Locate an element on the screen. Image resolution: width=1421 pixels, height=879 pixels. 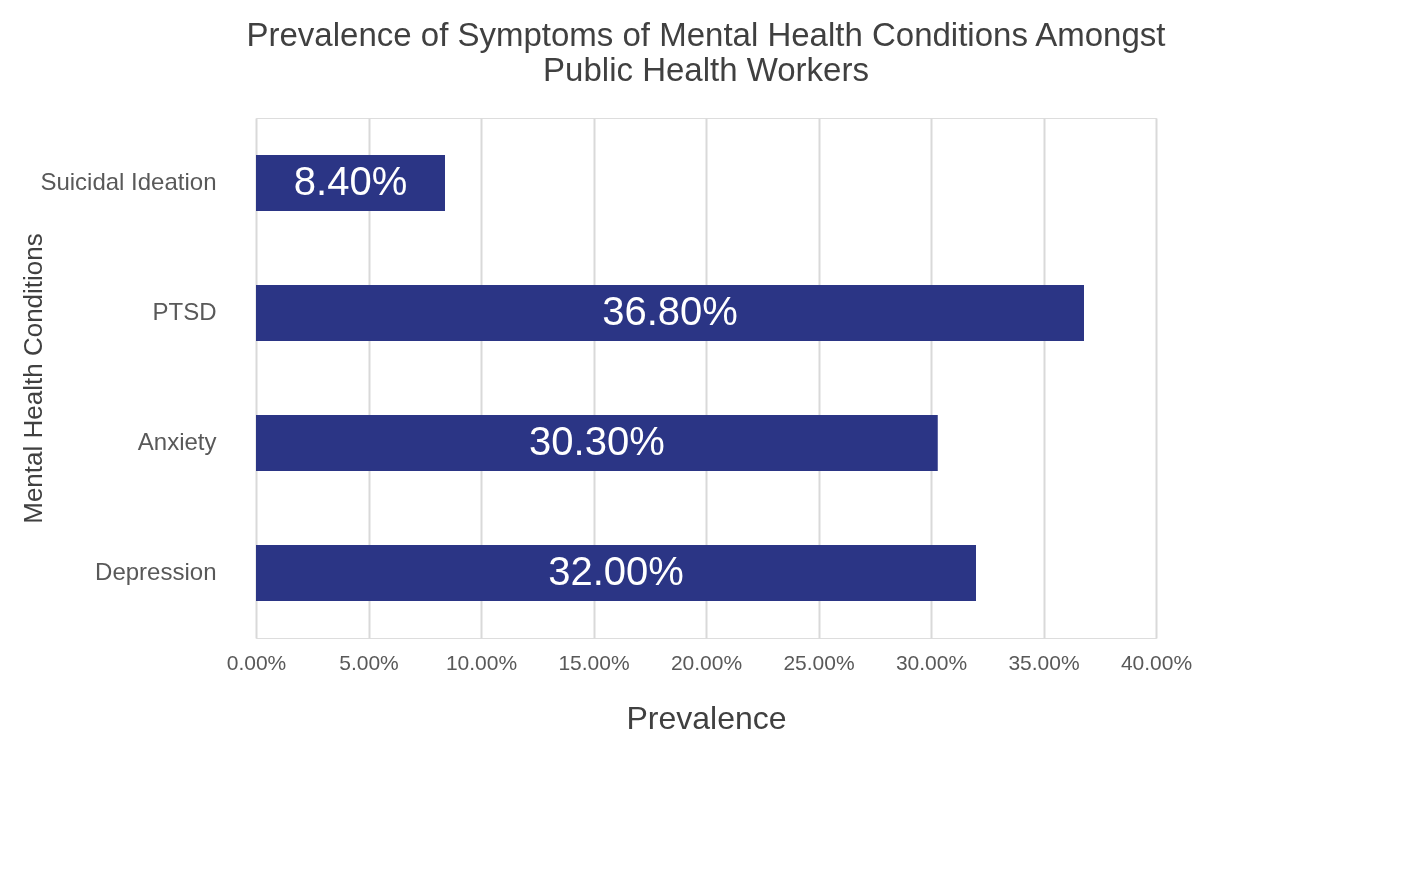
chart-title: Prevalence of Symptoms of Mental Health Conditions Amongst Public Health Workers is located at coordinates (706, 52).